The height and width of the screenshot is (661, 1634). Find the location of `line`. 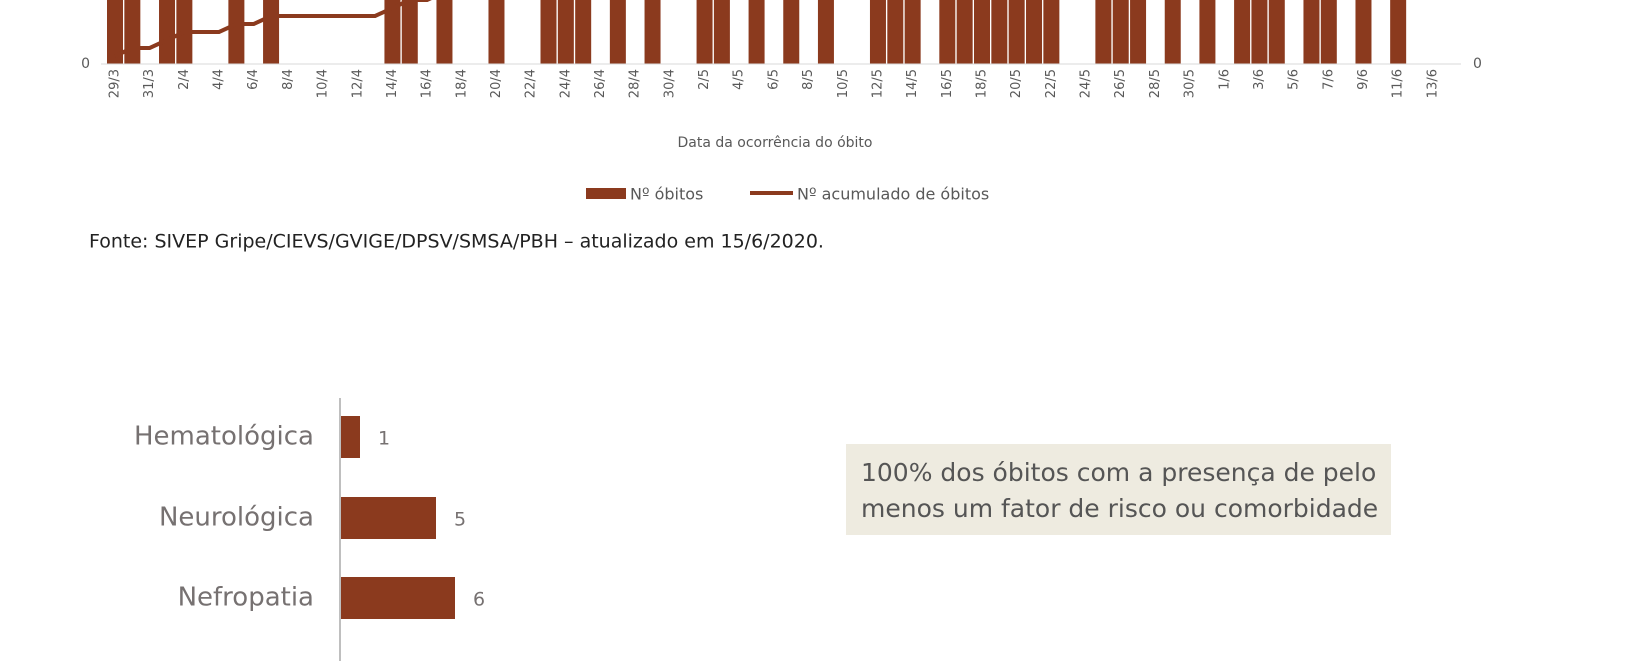

line is located at coordinates (273, 29).